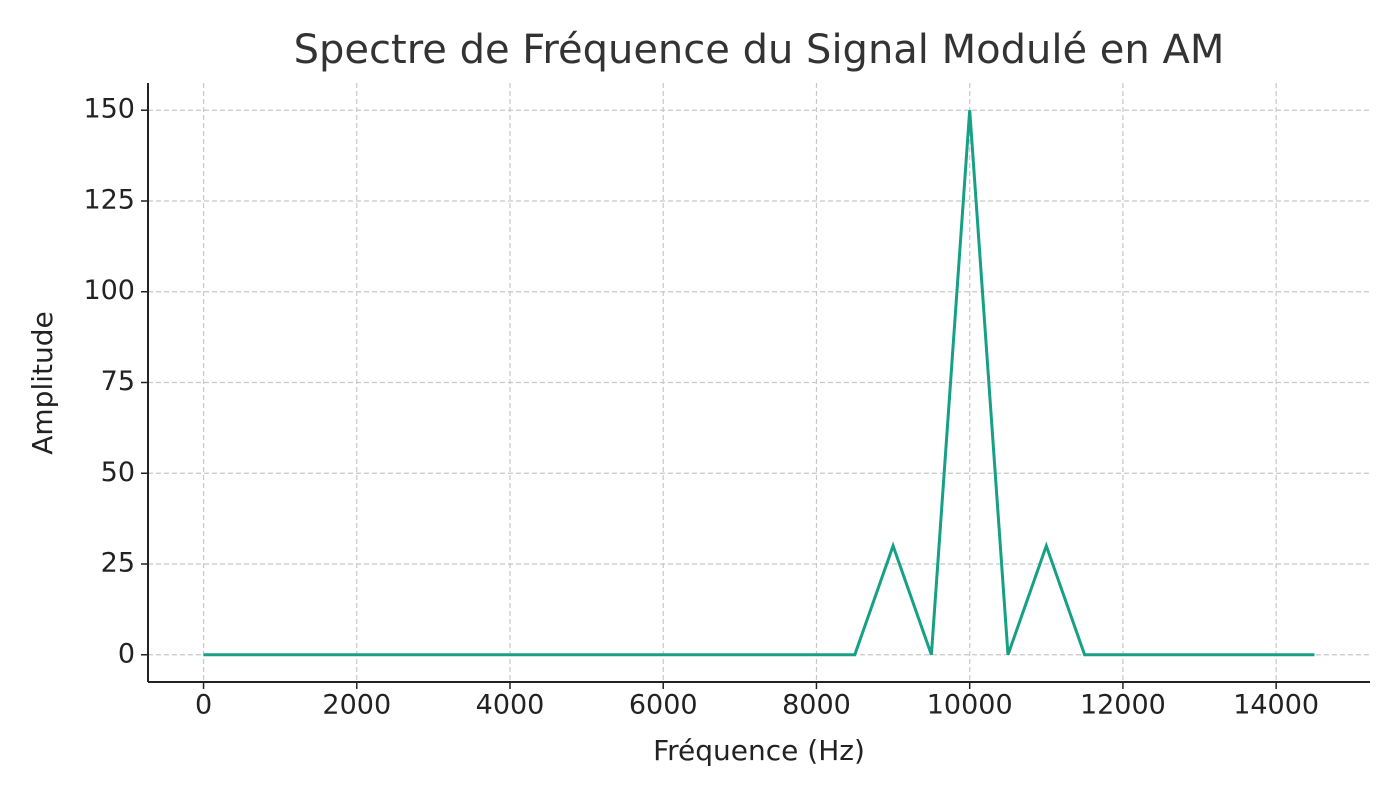  I want to click on x-tick-label: 2000, so click(356, 705).